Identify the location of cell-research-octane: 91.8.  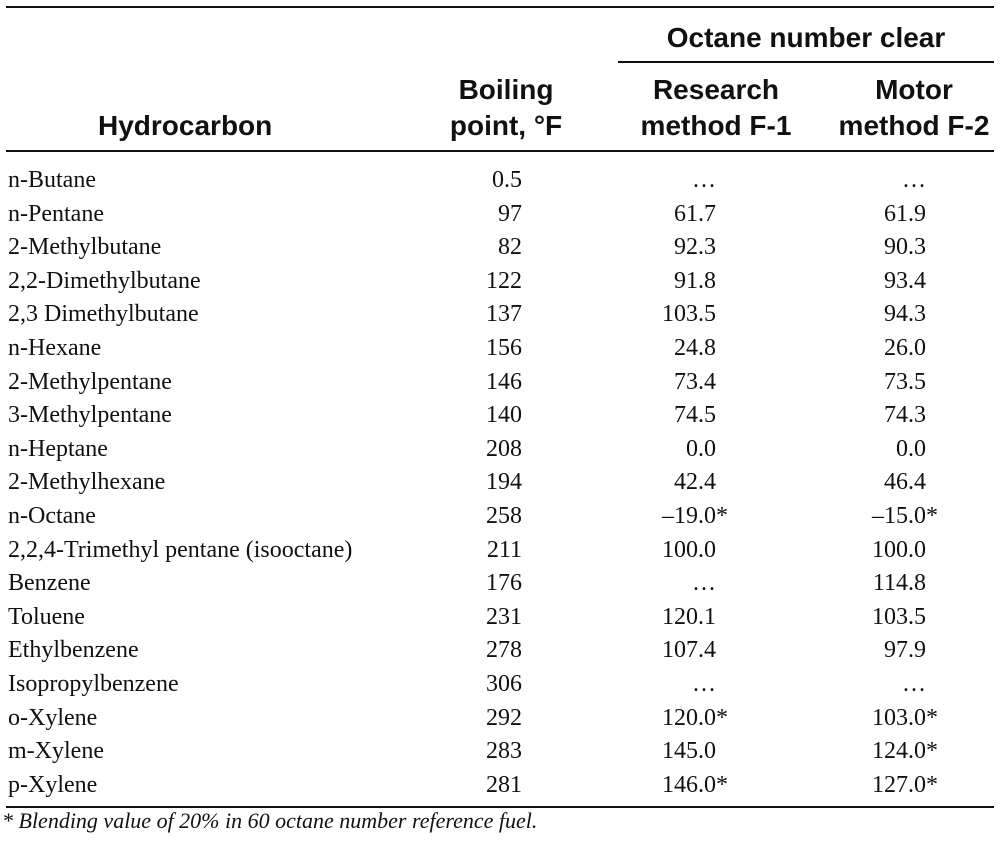
(667, 282).